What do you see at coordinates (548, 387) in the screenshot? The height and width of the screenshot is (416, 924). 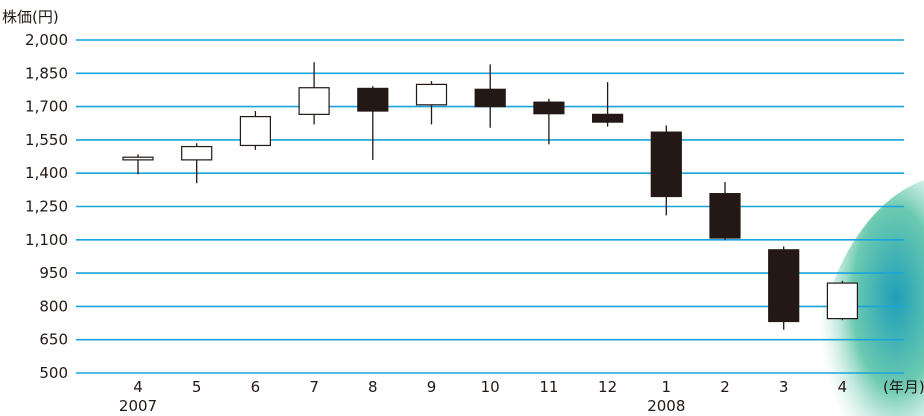 I see `x-tick-label: 11` at bounding box center [548, 387].